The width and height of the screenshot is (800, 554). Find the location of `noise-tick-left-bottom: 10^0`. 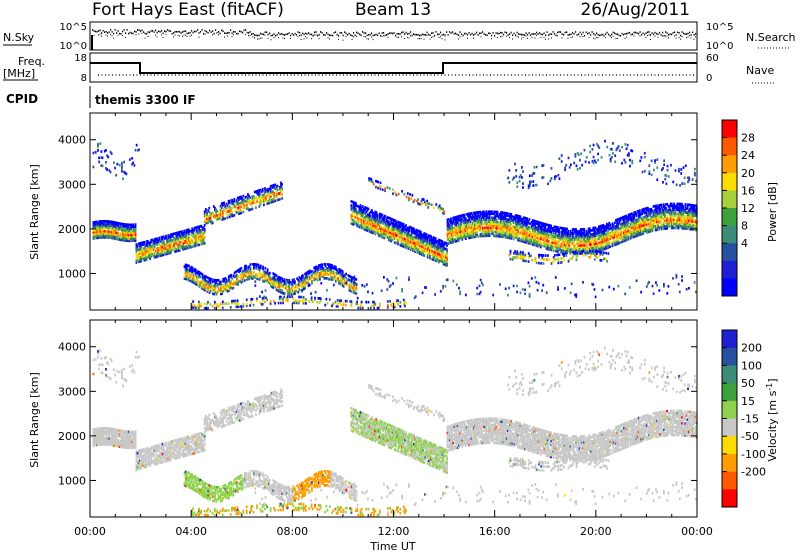

noise-tick-left-bottom: 10^0 is located at coordinates (73, 46).